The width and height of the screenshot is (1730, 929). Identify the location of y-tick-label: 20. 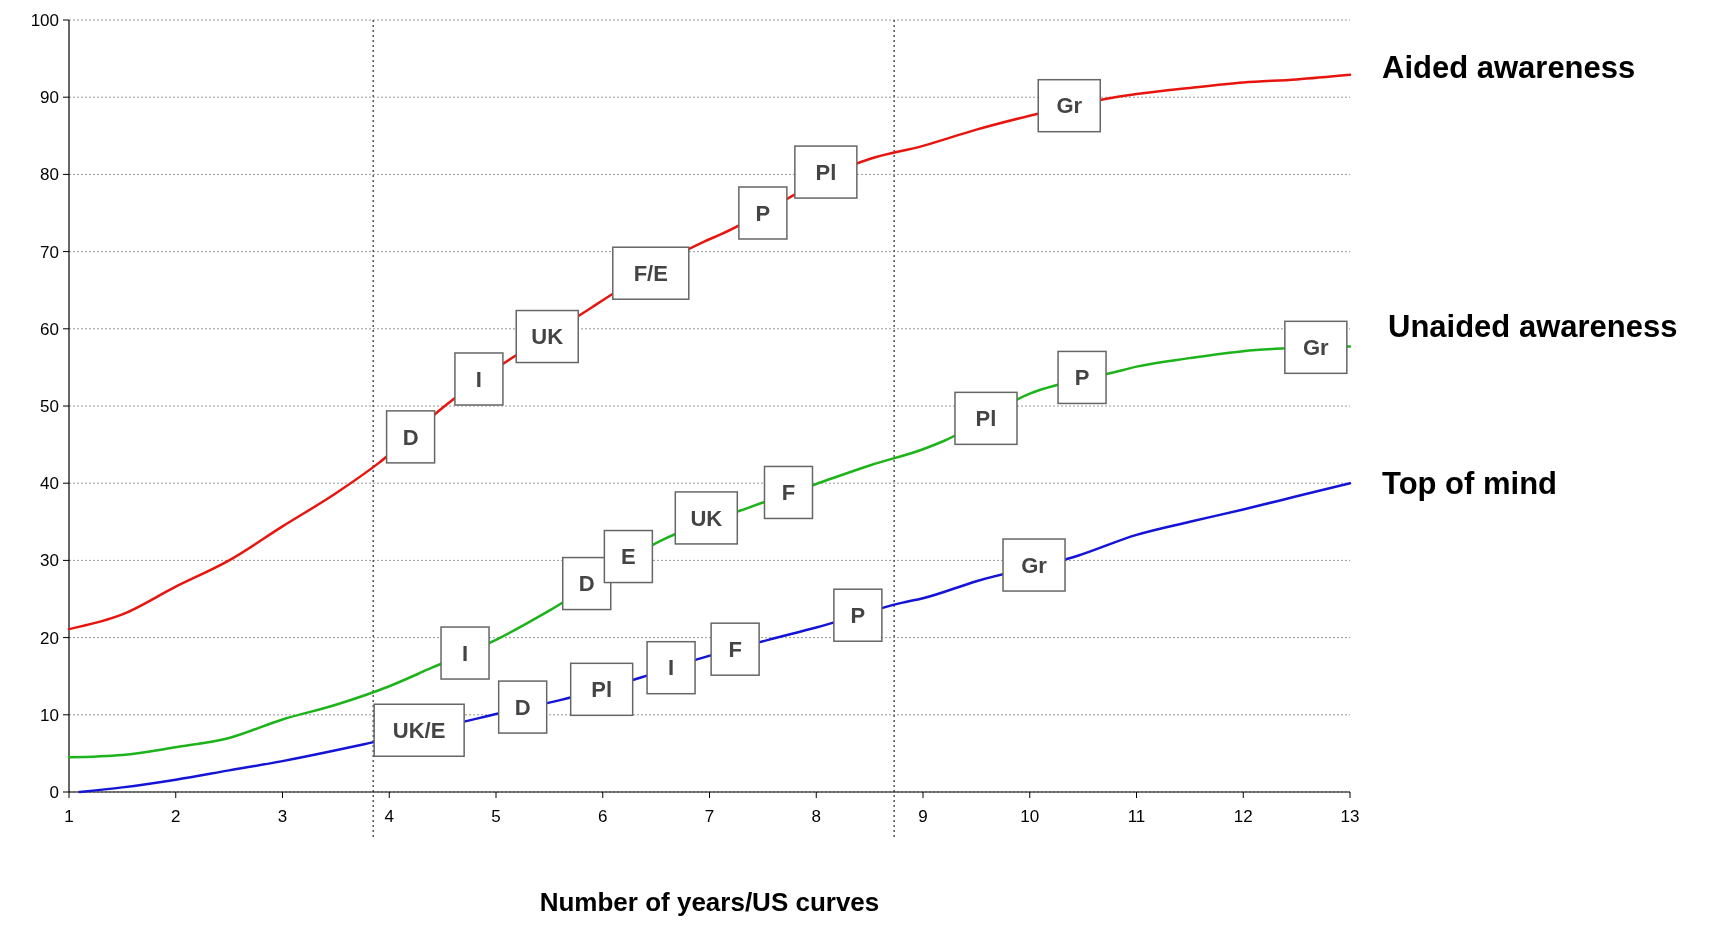
(49, 638).